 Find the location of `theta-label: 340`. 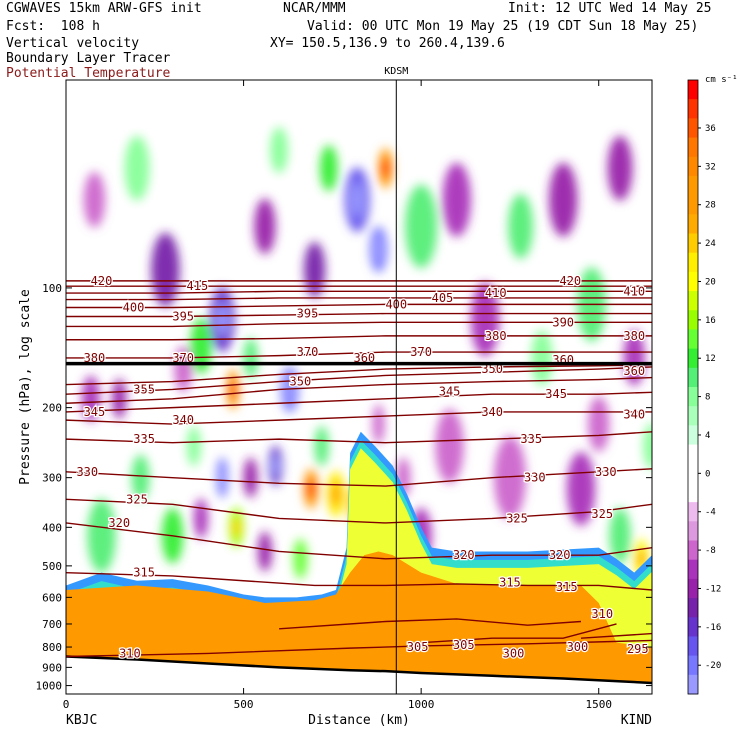

theta-label: 340 is located at coordinates (634, 414).